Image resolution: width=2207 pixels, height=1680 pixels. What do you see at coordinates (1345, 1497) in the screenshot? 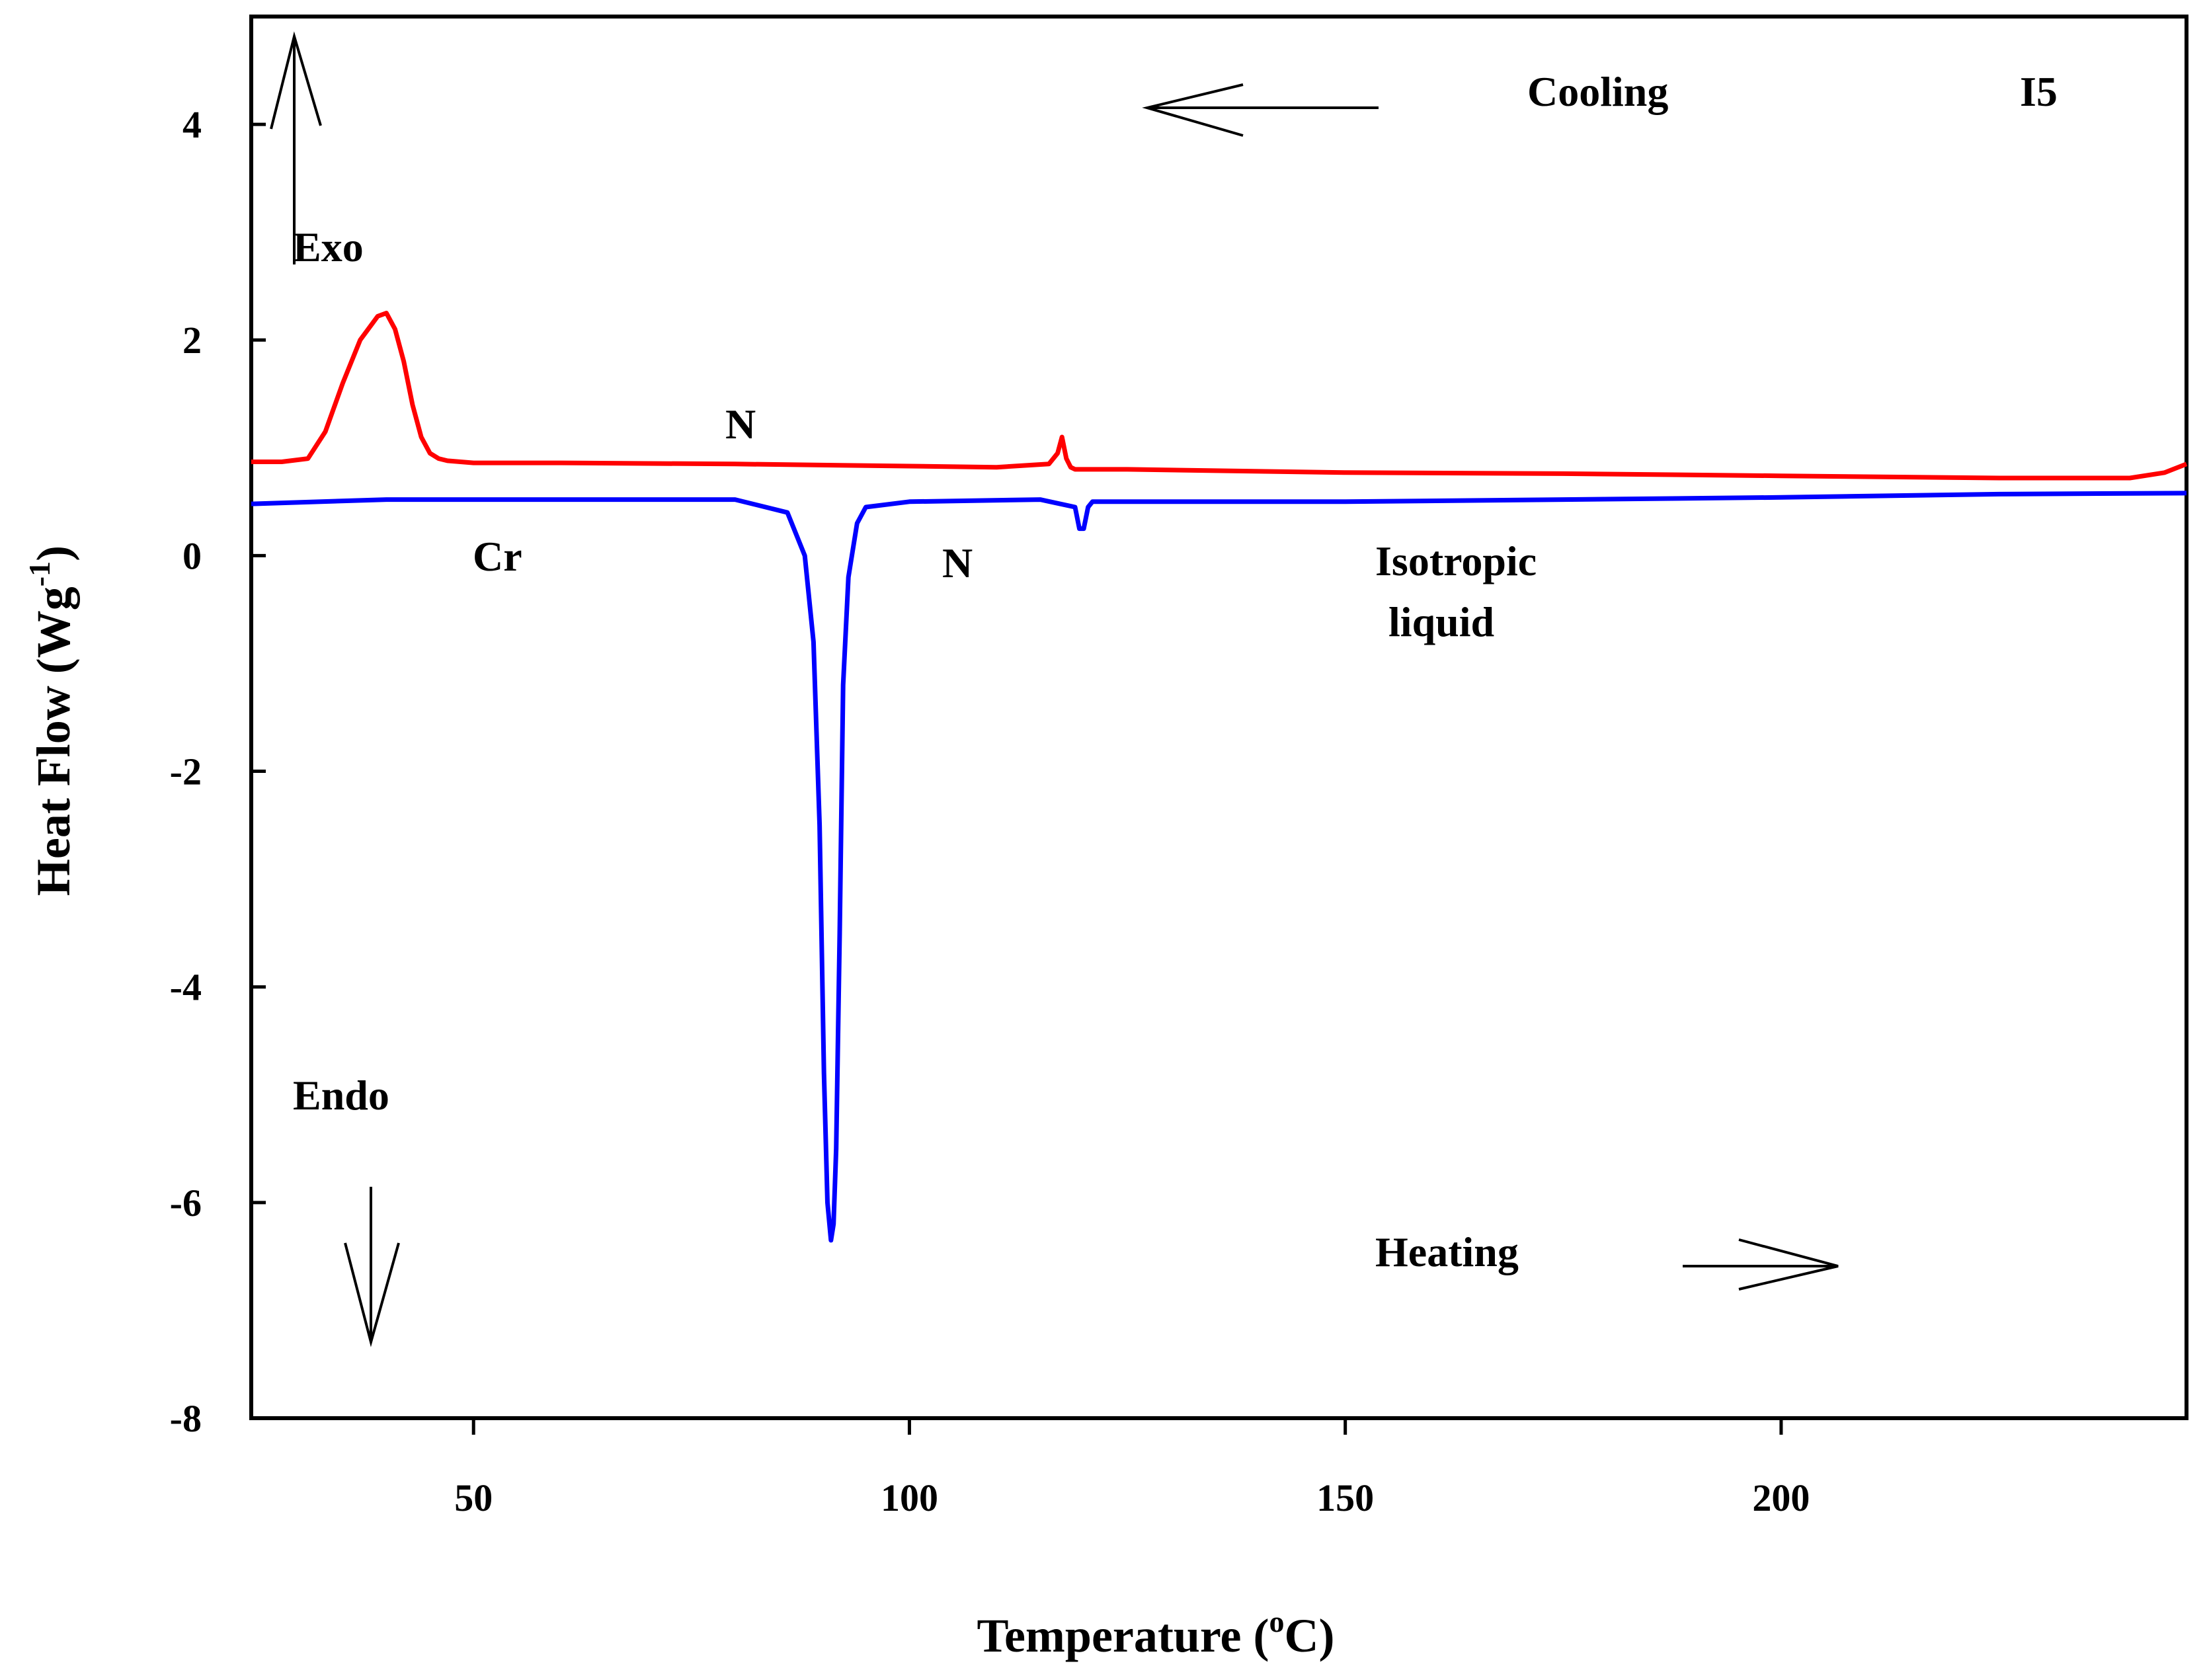
I see `x-tick-label: 150` at bounding box center [1345, 1497].